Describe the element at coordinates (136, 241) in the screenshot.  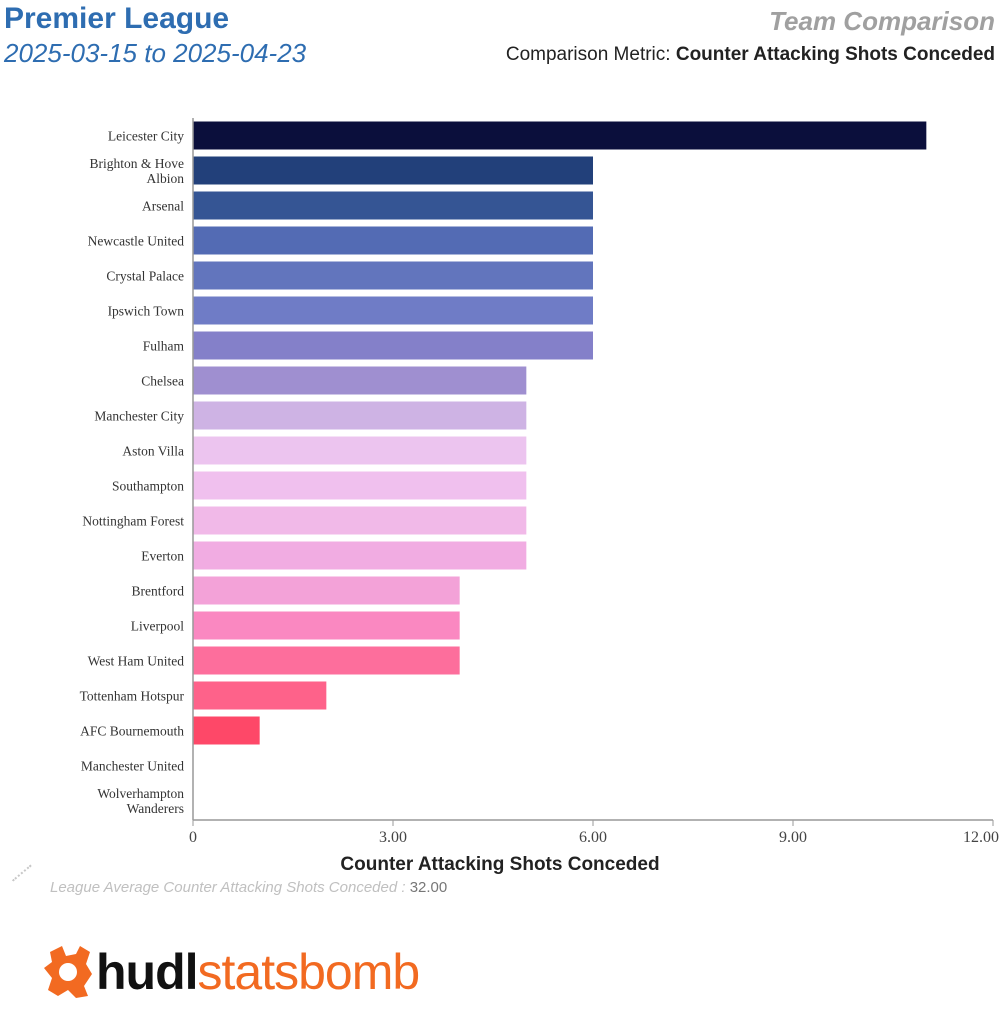
I see `y-tick-label: Newcastle United` at that location.